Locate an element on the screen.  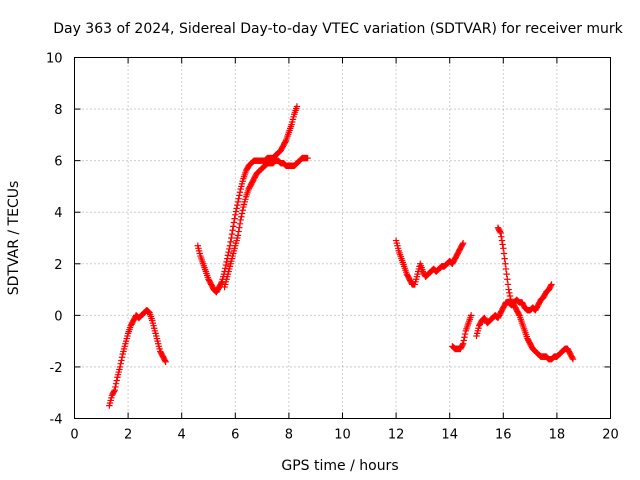
x-tick-label: 10 is located at coordinates (342, 435).